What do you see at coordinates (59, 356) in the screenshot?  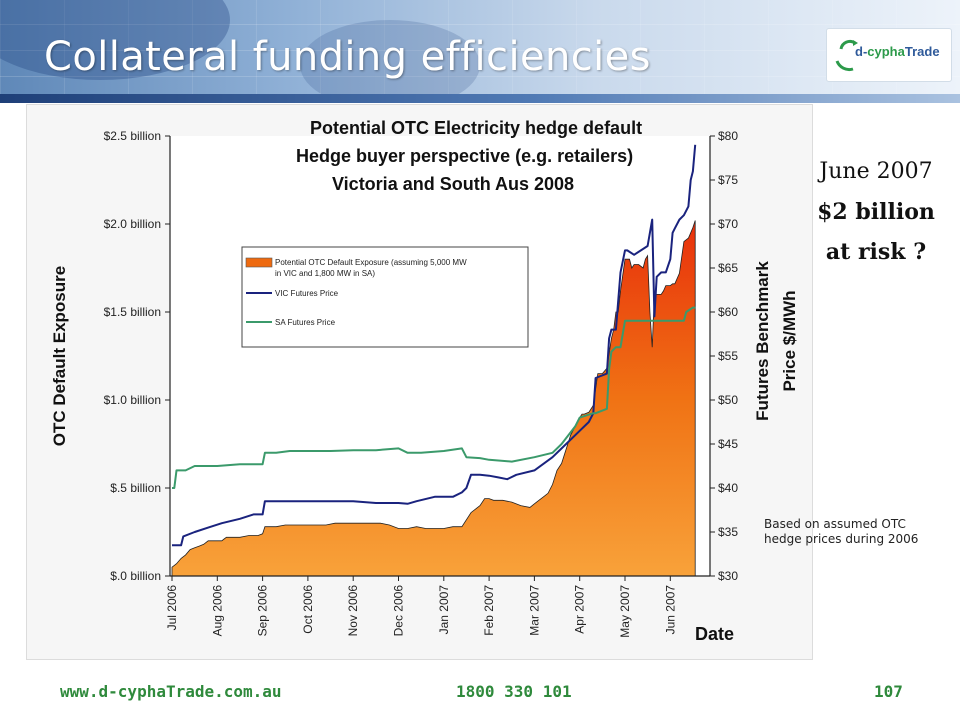 I see `y-axis-label: OTC Default Exposure` at bounding box center [59, 356].